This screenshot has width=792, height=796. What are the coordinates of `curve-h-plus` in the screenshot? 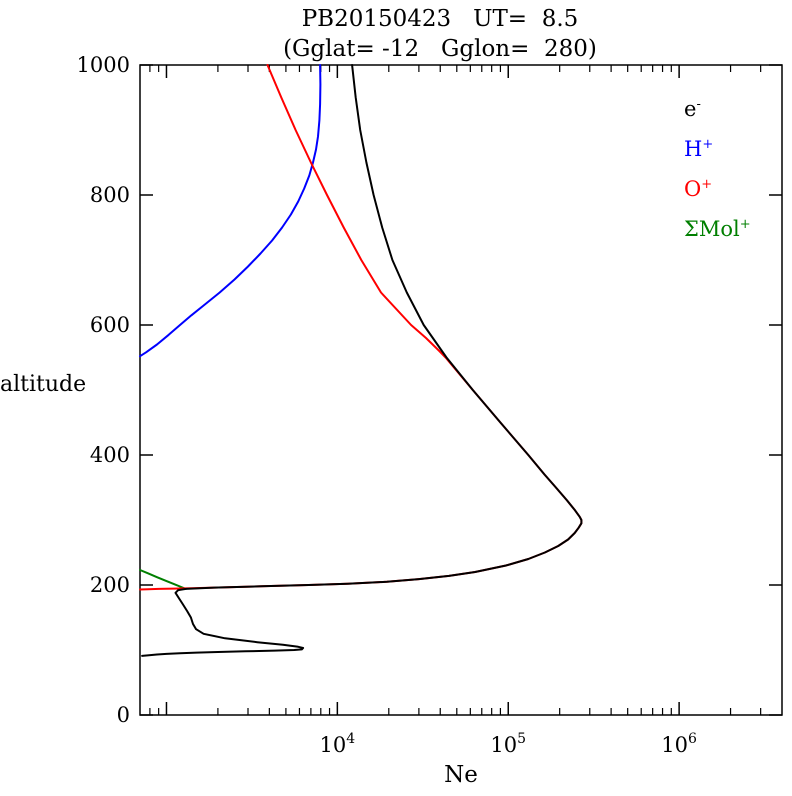 It's located at (230, 211).